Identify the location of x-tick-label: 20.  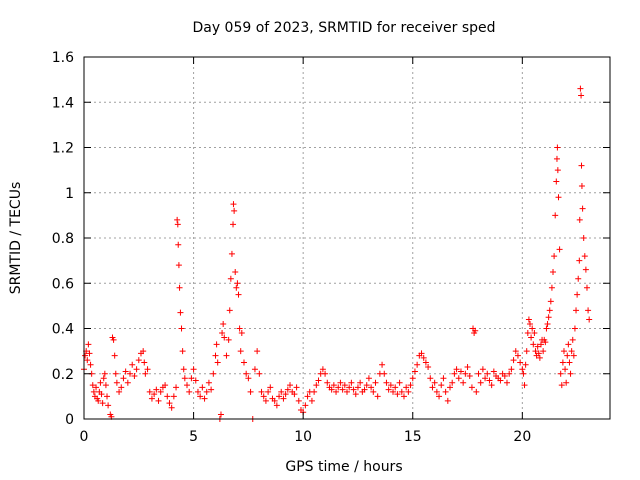
(522, 437).